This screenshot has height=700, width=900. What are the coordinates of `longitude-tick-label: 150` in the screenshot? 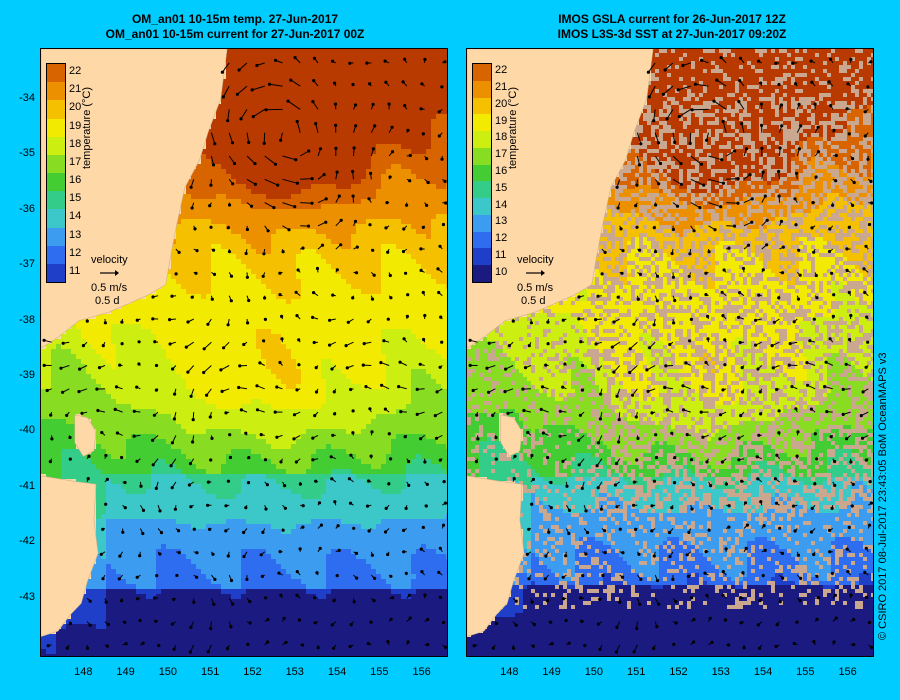 It's located at (594, 672).